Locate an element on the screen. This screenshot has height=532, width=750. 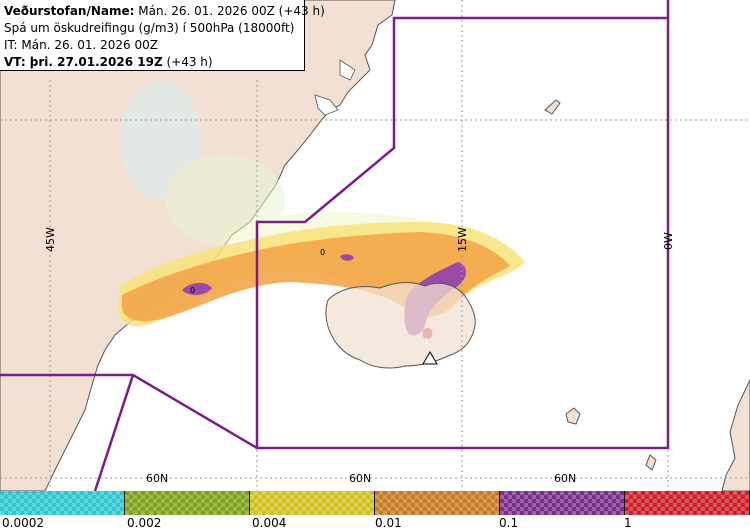
contour-label: 1 is located at coordinates (427, 341).